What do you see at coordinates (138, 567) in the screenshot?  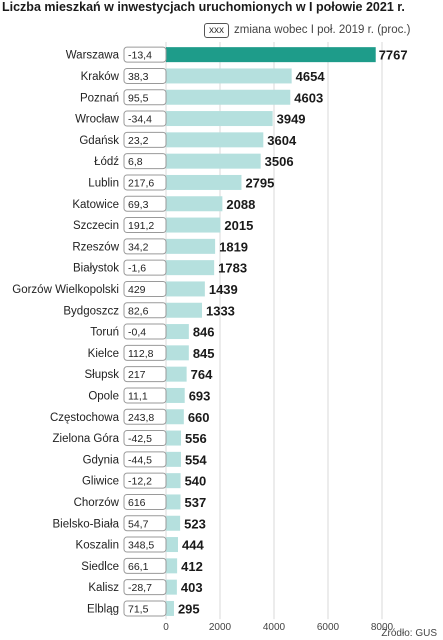 I see `change-label: 66,1` at bounding box center [138, 567].